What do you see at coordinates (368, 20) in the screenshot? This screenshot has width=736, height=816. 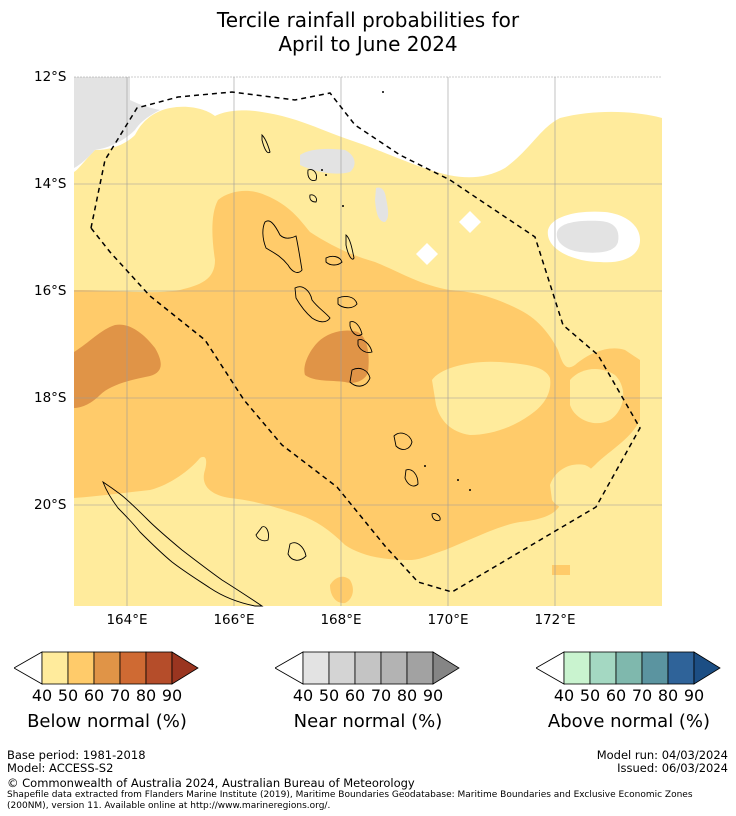 I see `title-line-1: Tercile rainfall probabilities for` at bounding box center [368, 20].